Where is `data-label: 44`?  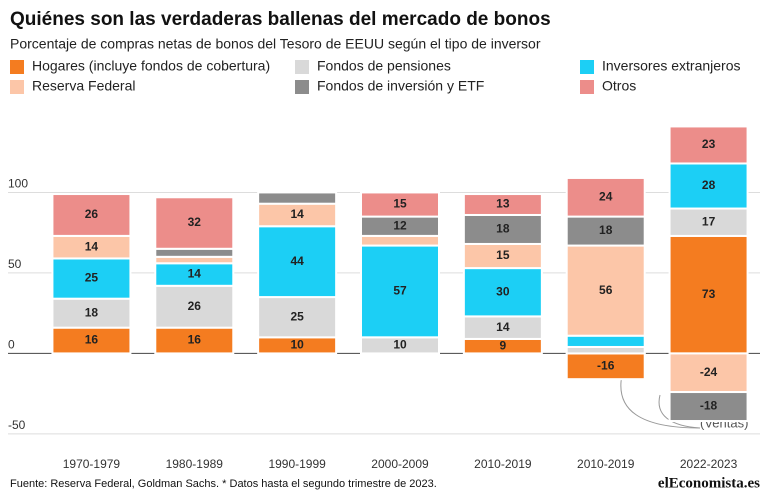 data-label: 44 is located at coordinates (297, 261).